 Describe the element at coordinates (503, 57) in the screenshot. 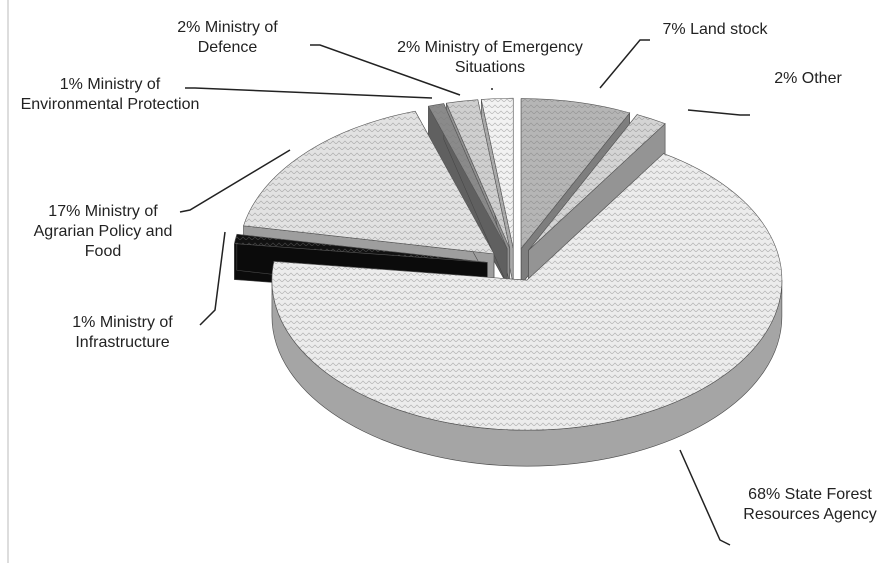

I see `category-label: Ministry of Emergency Situations` at that location.